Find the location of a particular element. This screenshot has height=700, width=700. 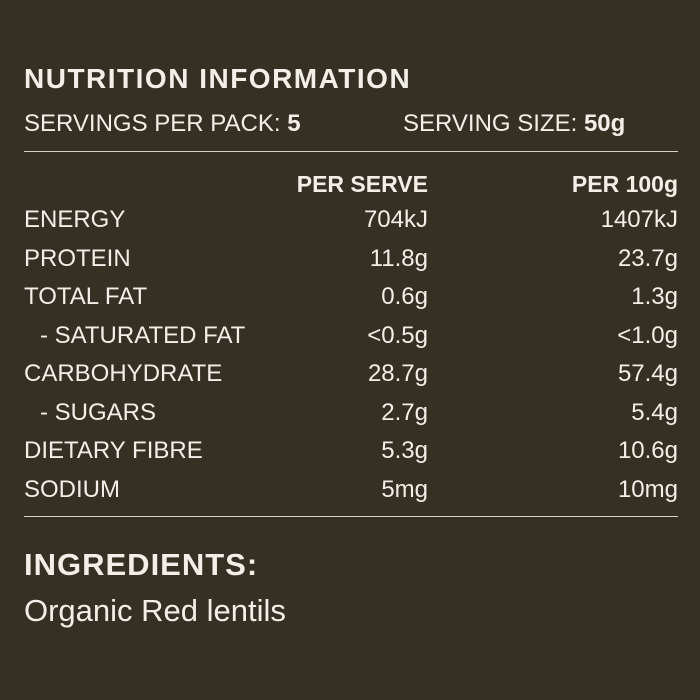

nutrition-row-total-fat: TOTAL FAT 0.6g 1.3g is located at coordinates (351, 298).